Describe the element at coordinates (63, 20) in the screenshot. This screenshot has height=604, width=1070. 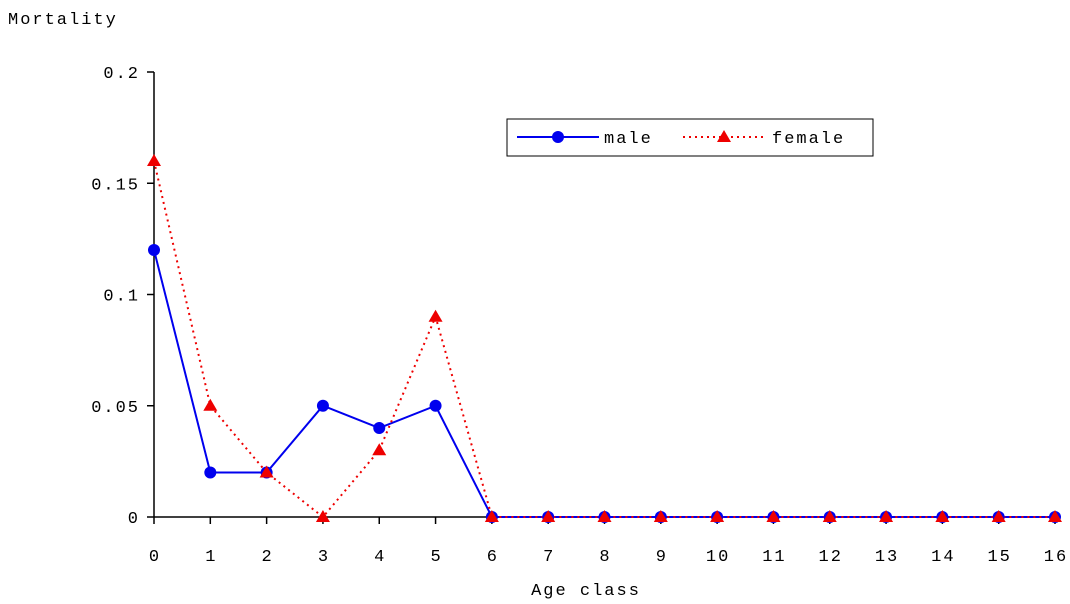
I see `y-axis-title: Mortality` at that location.